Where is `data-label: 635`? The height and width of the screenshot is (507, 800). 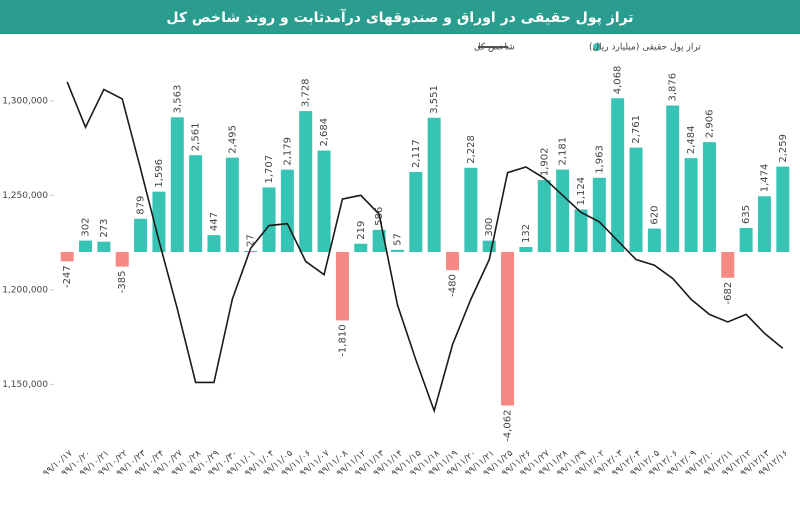
data-label: 635 is located at coordinates (746, 214).